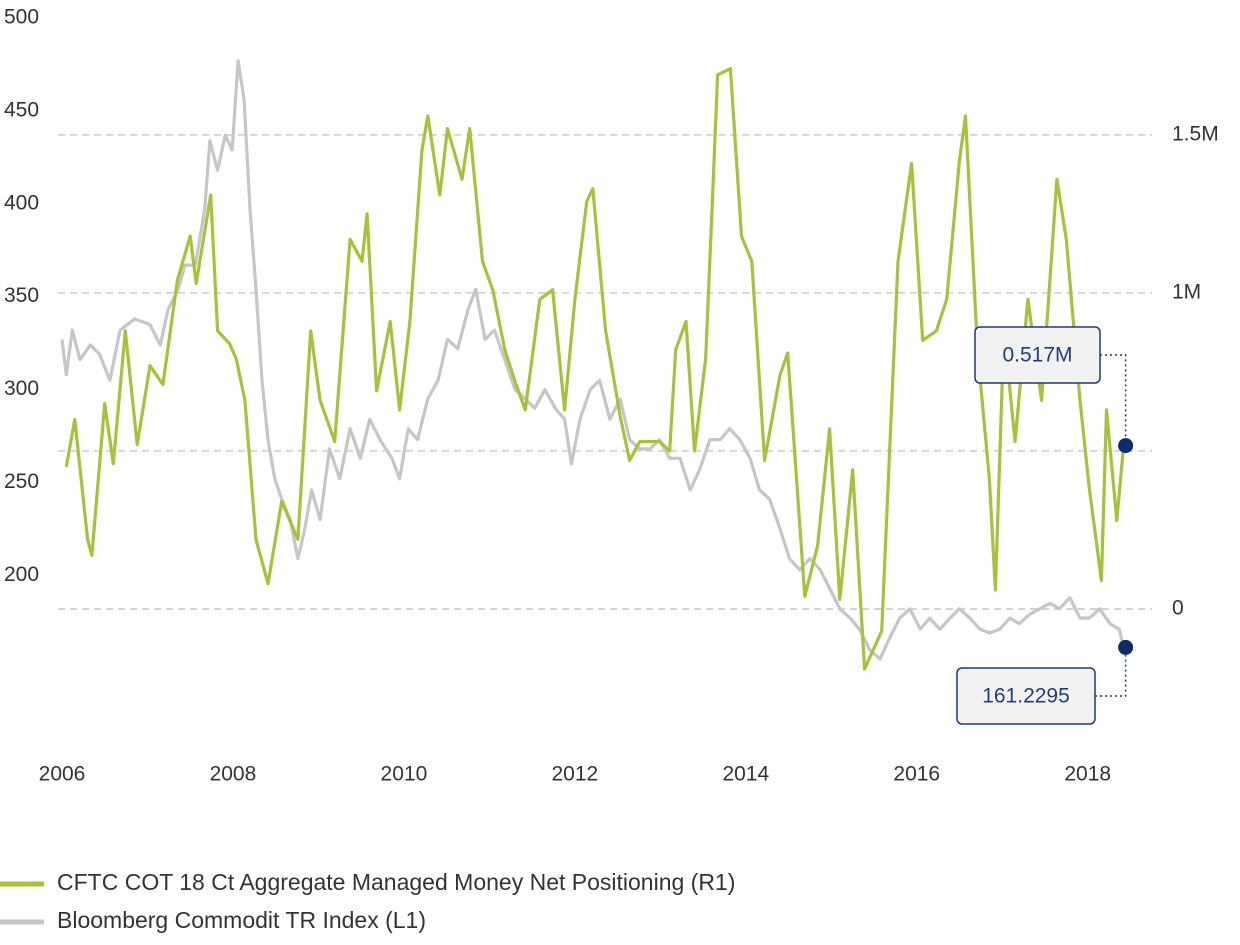 The image size is (1240, 945). I want to click on x-tick-label: 2016, so click(916, 774).